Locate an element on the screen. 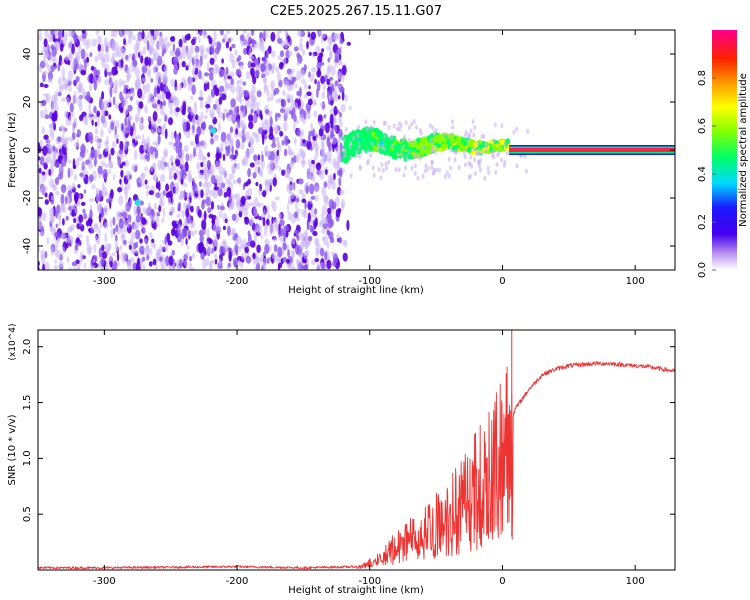 The image size is (750, 600). snr-xtick-label: -100 is located at coordinates (369, 581).